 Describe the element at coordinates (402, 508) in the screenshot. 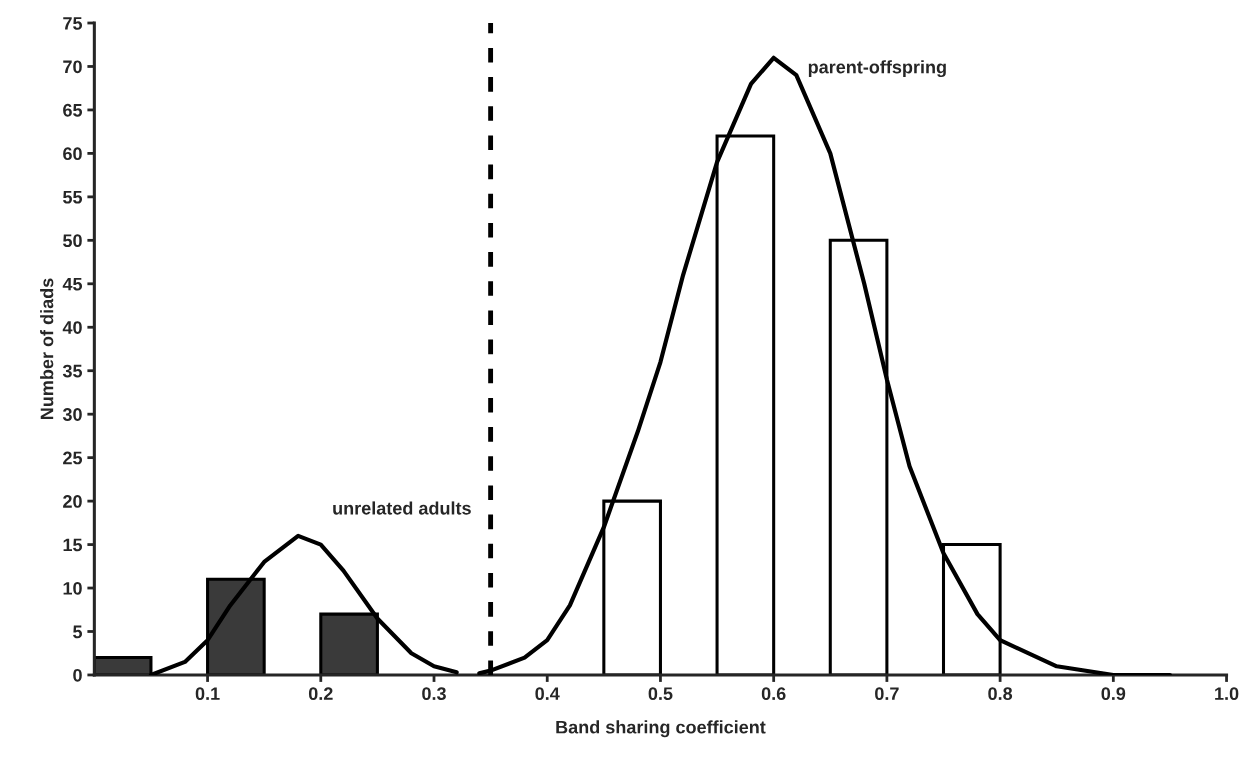

I see `series-label: unrelated adults` at that location.